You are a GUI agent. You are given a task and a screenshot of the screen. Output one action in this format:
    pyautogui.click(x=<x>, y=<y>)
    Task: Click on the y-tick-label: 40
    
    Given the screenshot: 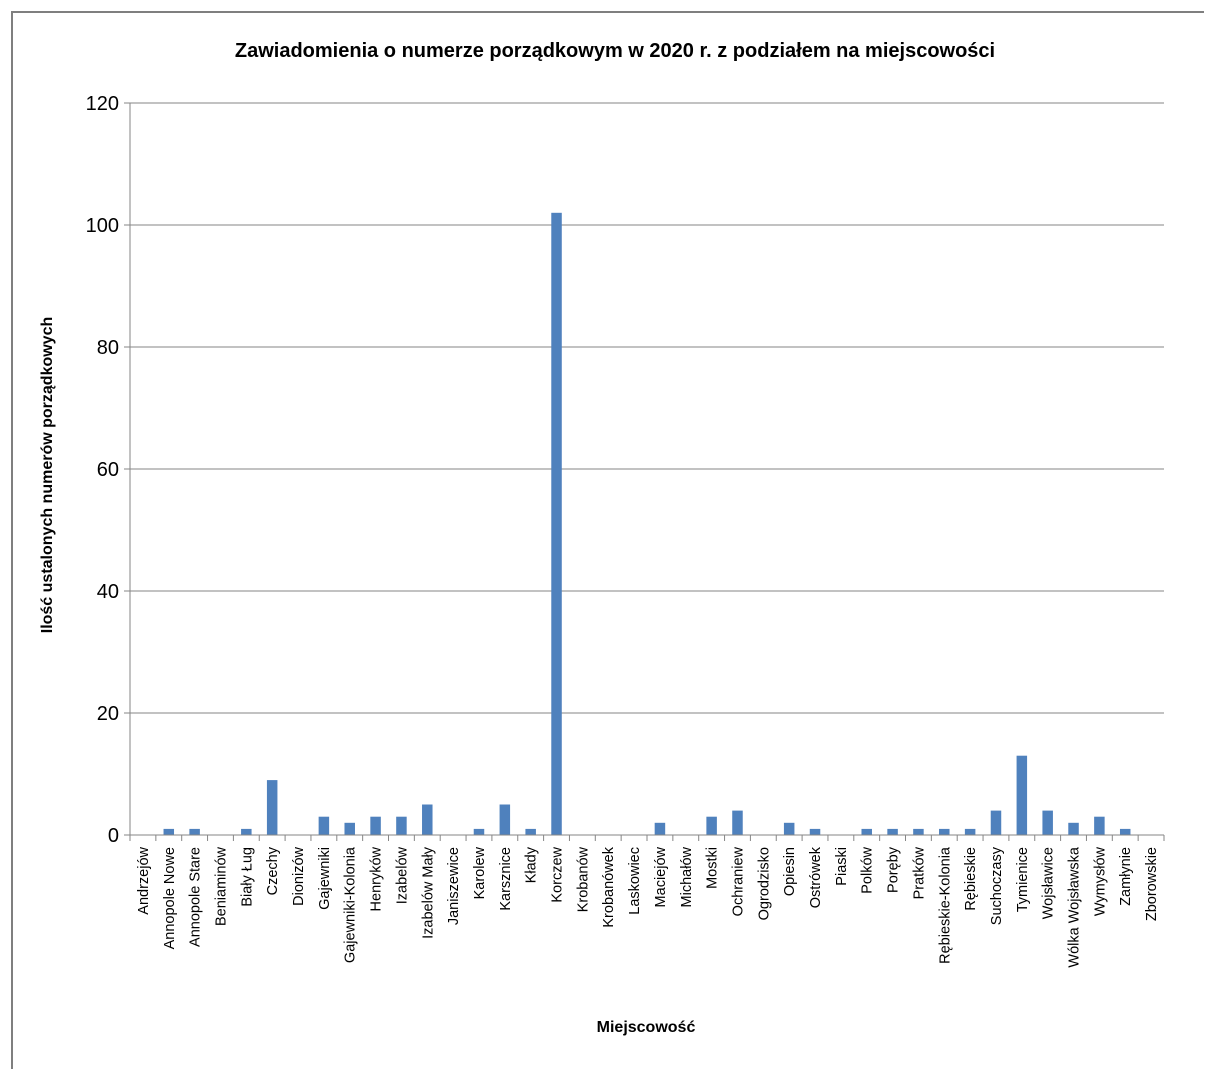 What is the action you would take?
    pyautogui.click(x=108, y=592)
    